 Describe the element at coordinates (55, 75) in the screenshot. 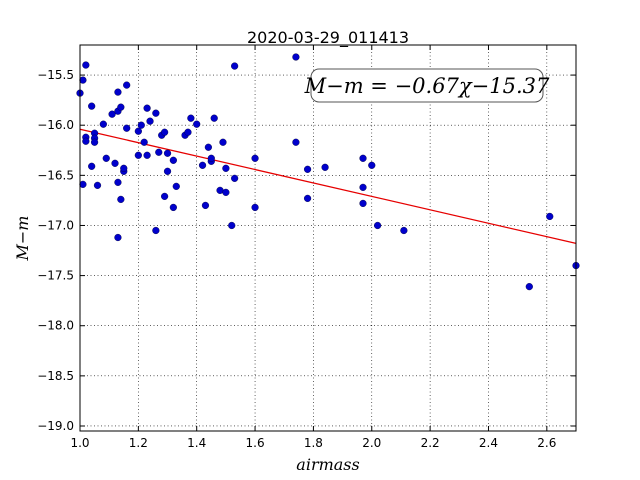

I see `y-tick-label: −15.5` at that location.